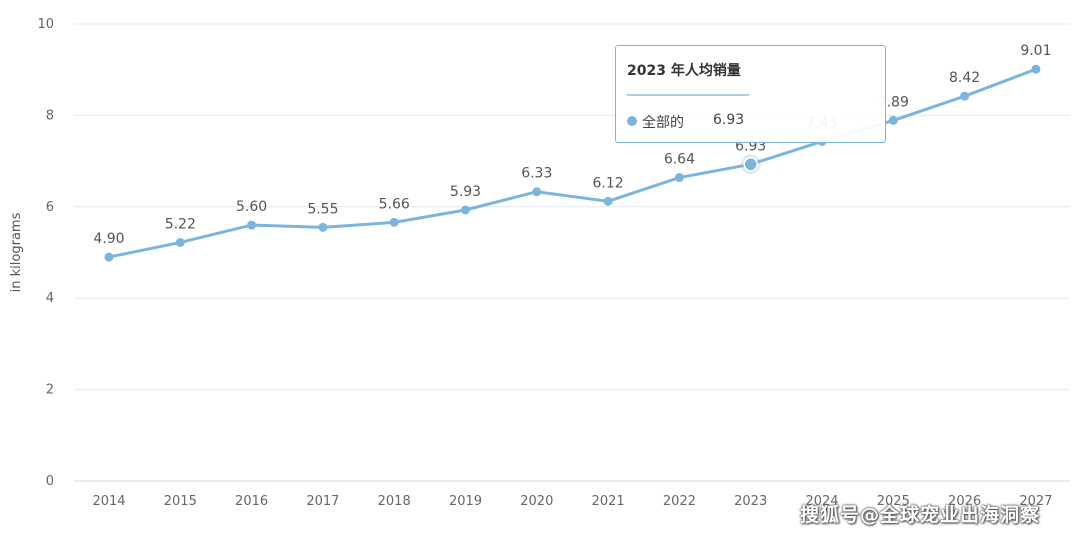 The width and height of the screenshot is (1080, 534). I want to click on data-label: 5.60, so click(251, 207).